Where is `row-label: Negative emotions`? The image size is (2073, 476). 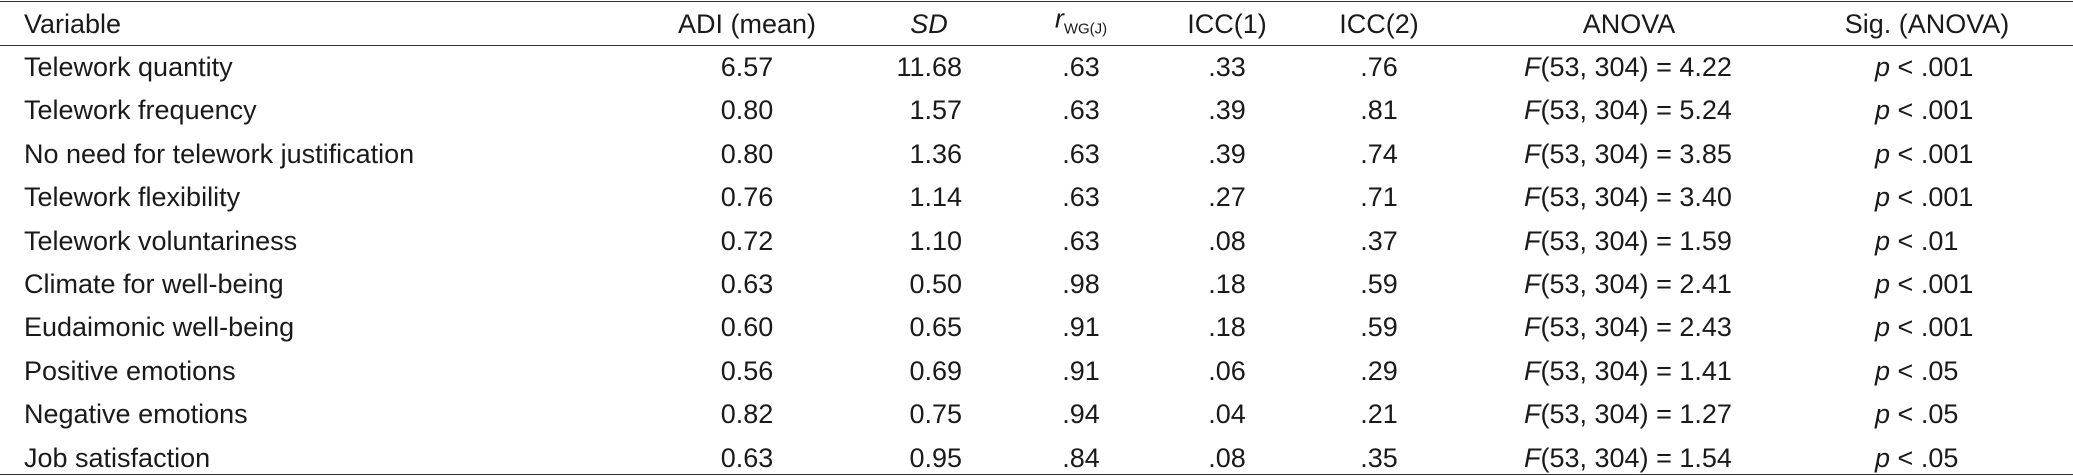 row-label: Negative emotions is located at coordinates (136, 414).